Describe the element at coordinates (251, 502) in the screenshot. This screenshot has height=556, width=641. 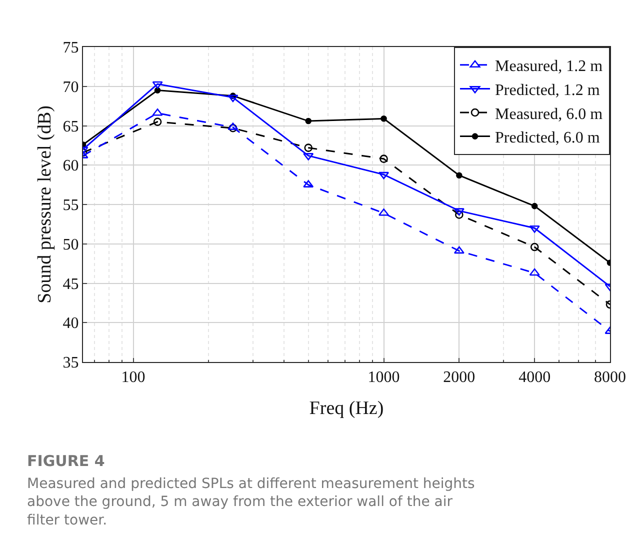
I see `text: Measured and predicted SPLs at different measurement heights above the ground, 5 m away from the exterior wall of the air filter tower.` at that location.